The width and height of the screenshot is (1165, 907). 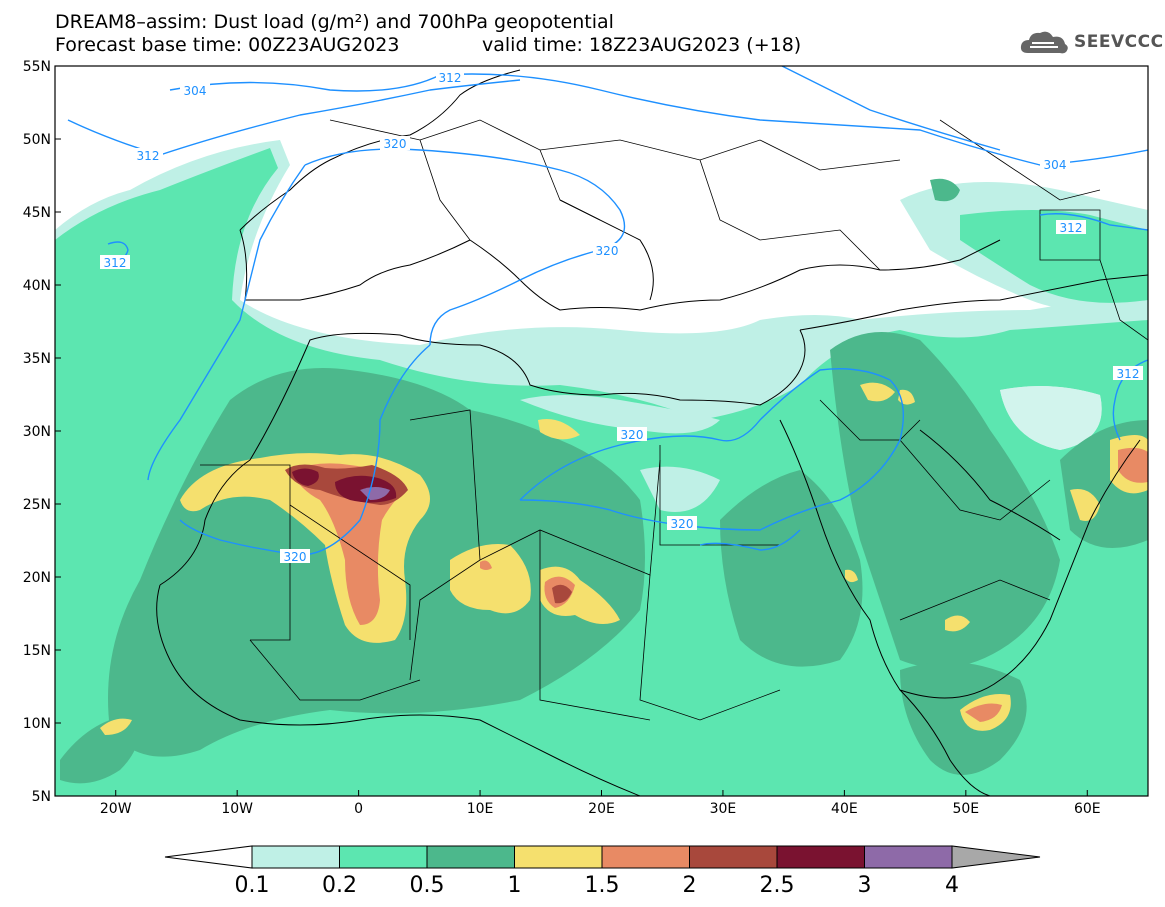 I want to click on lat-tick-label: 55N, so click(x=37, y=67).